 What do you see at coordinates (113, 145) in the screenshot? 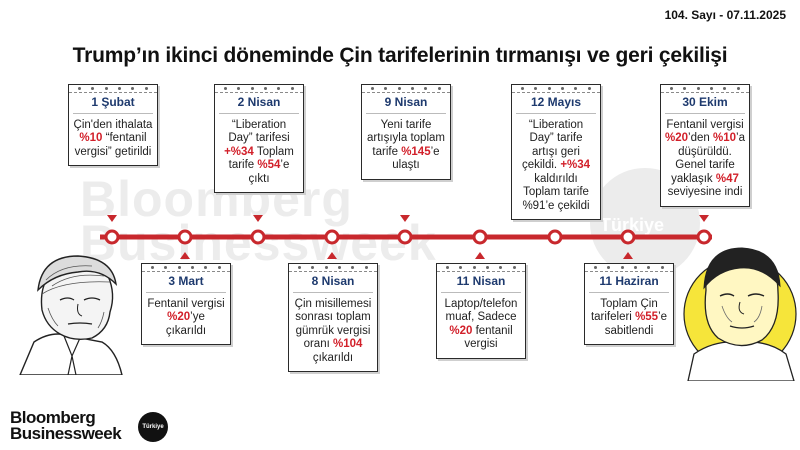
I see `event-text-part: “fentanil vergisi” getirildi` at bounding box center [113, 145].